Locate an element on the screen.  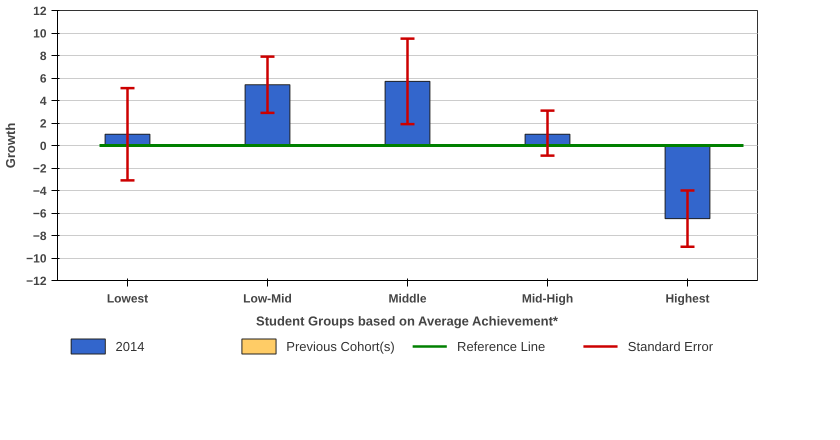
text: Standard Error is located at coordinates (671, 346).